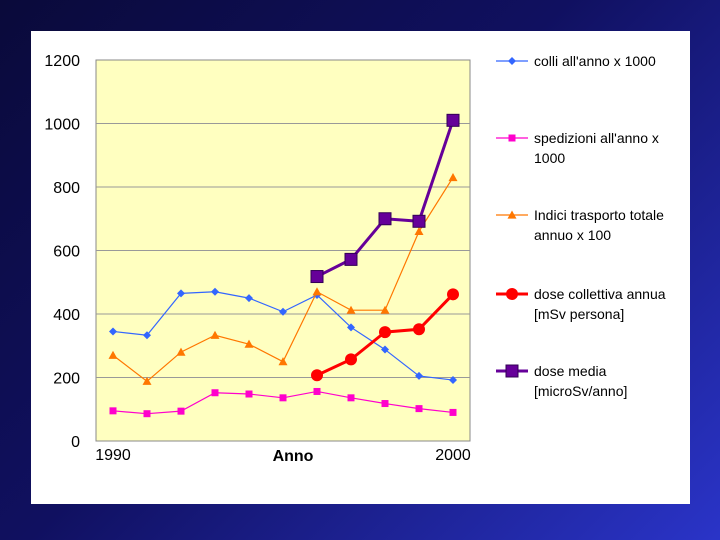 The image size is (720, 540). I want to click on legend-label: Indici trasporto totale, so click(599, 215).